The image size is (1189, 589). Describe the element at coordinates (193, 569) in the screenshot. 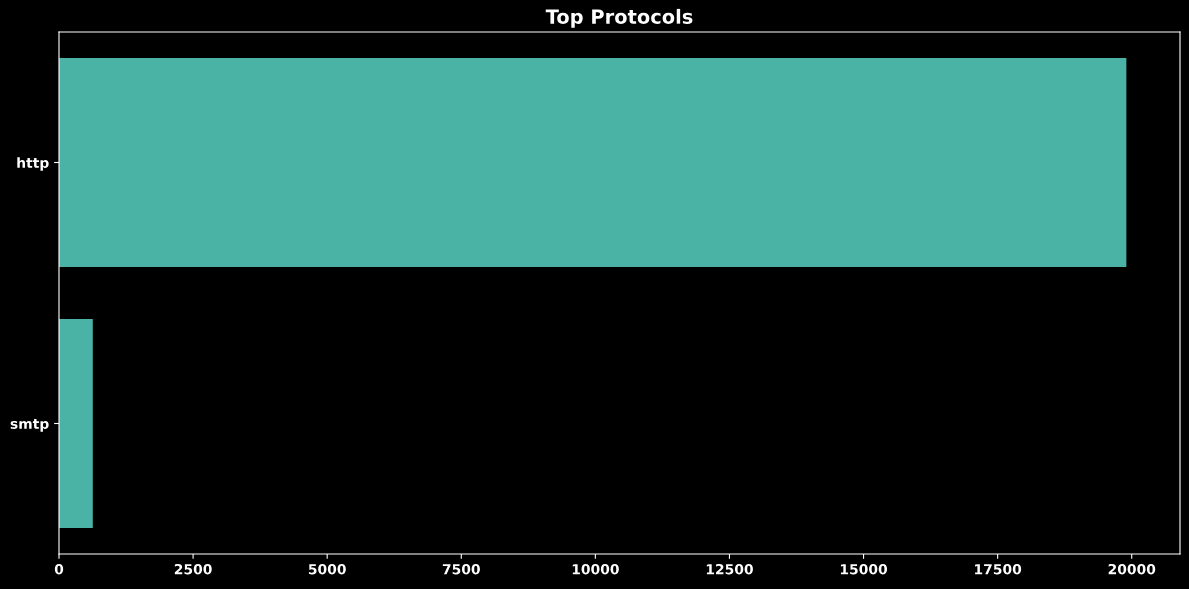

I see `x-tick-label: 2500` at that location.